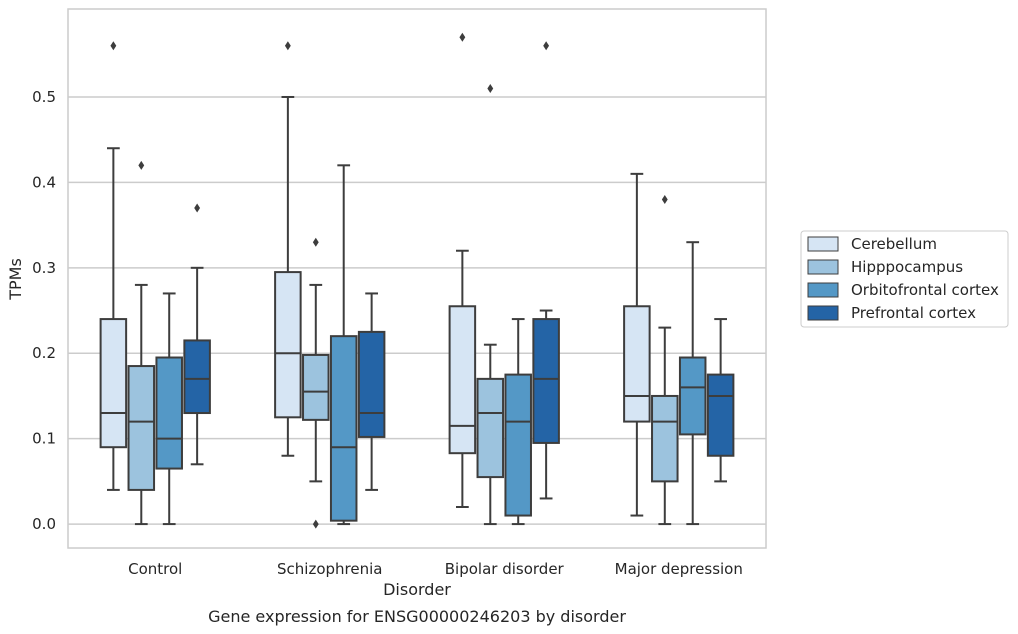 This screenshot has width=1018, height=634. What do you see at coordinates (44, 97) in the screenshot?
I see `y-tick-label: 0.5` at bounding box center [44, 97].